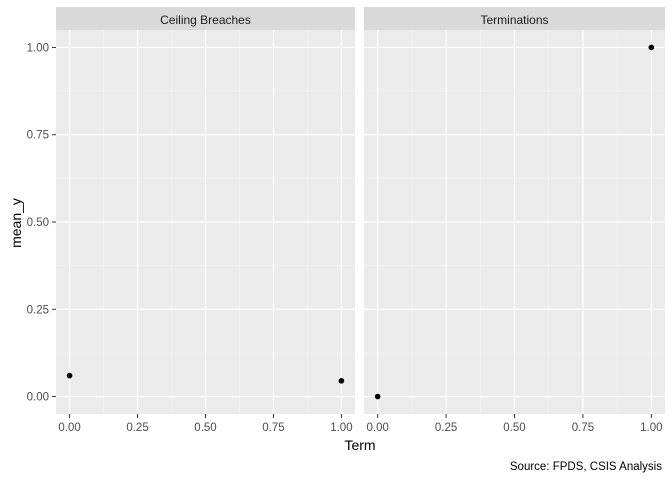 The height and width of the screenshot is (480, 672). What do you see at coordinates (38, 398) in the screenshot?
I see `y-tick-label: 0.00` at bounding box center [38, 398].